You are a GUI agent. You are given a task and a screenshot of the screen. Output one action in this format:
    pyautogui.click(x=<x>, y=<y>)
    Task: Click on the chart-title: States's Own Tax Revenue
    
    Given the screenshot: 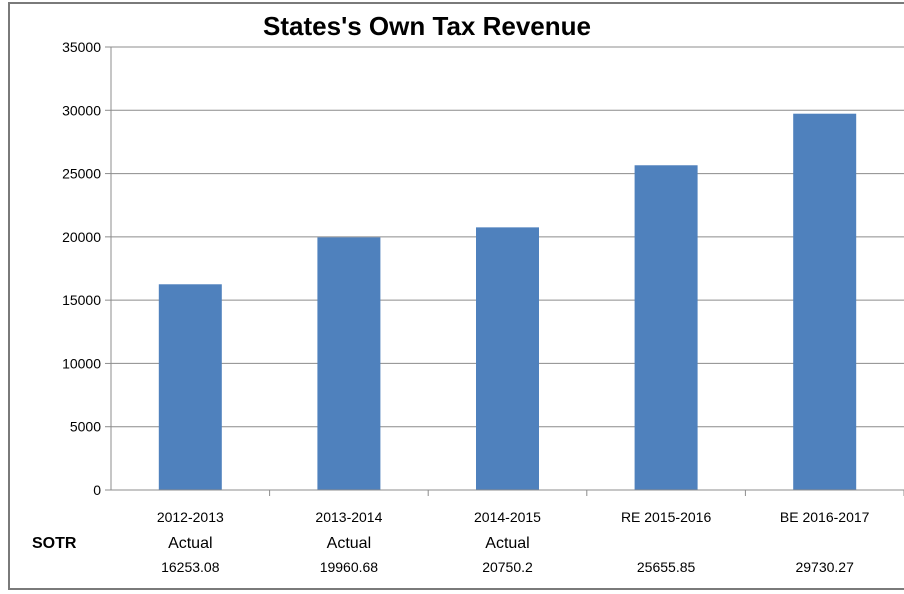 What is the action you would take?
    pyautogui.click(x=427, y=26)
    